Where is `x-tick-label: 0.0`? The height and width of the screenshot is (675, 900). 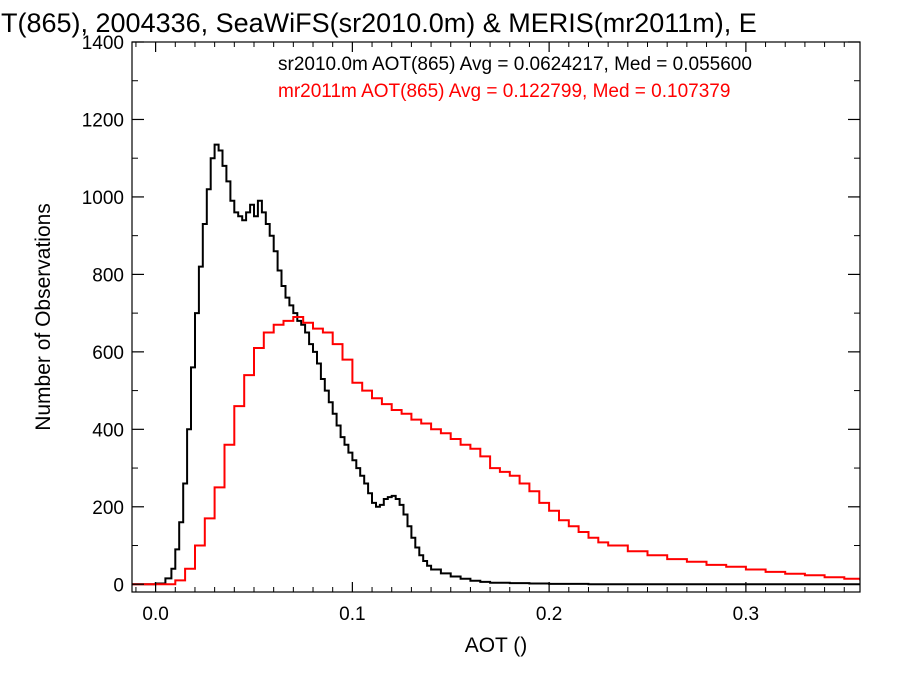 x-tick-label: 0.0 is located at coordinates (155, 614).